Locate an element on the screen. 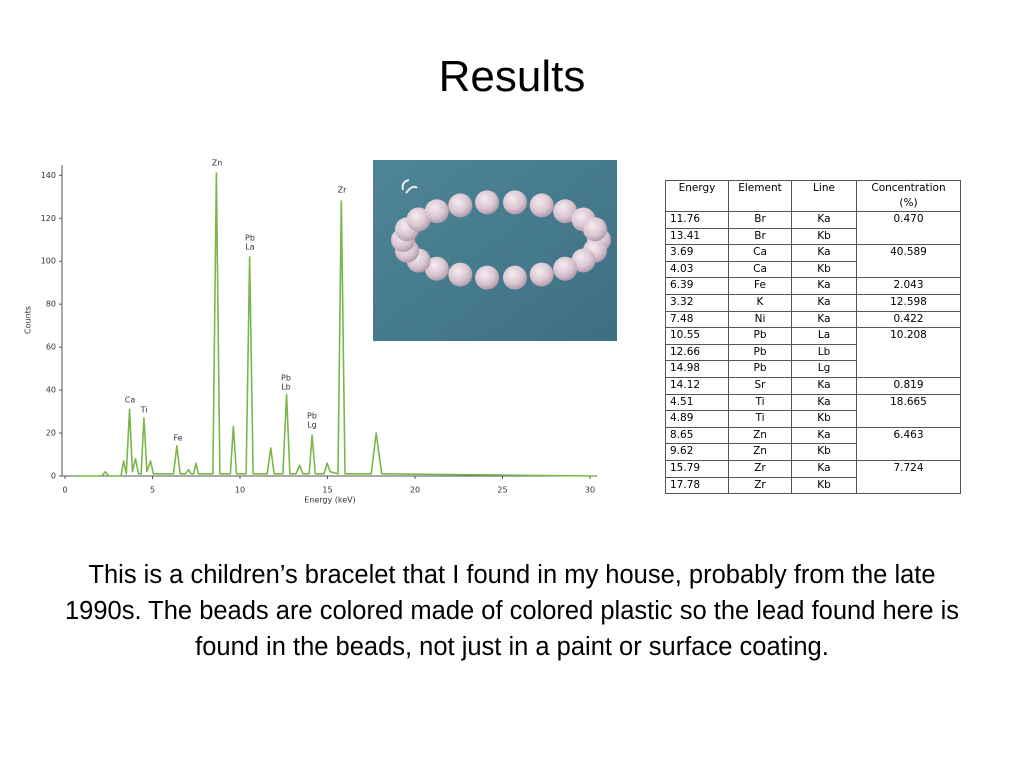  table-cell: Lb is located at coordinates (824, 352).